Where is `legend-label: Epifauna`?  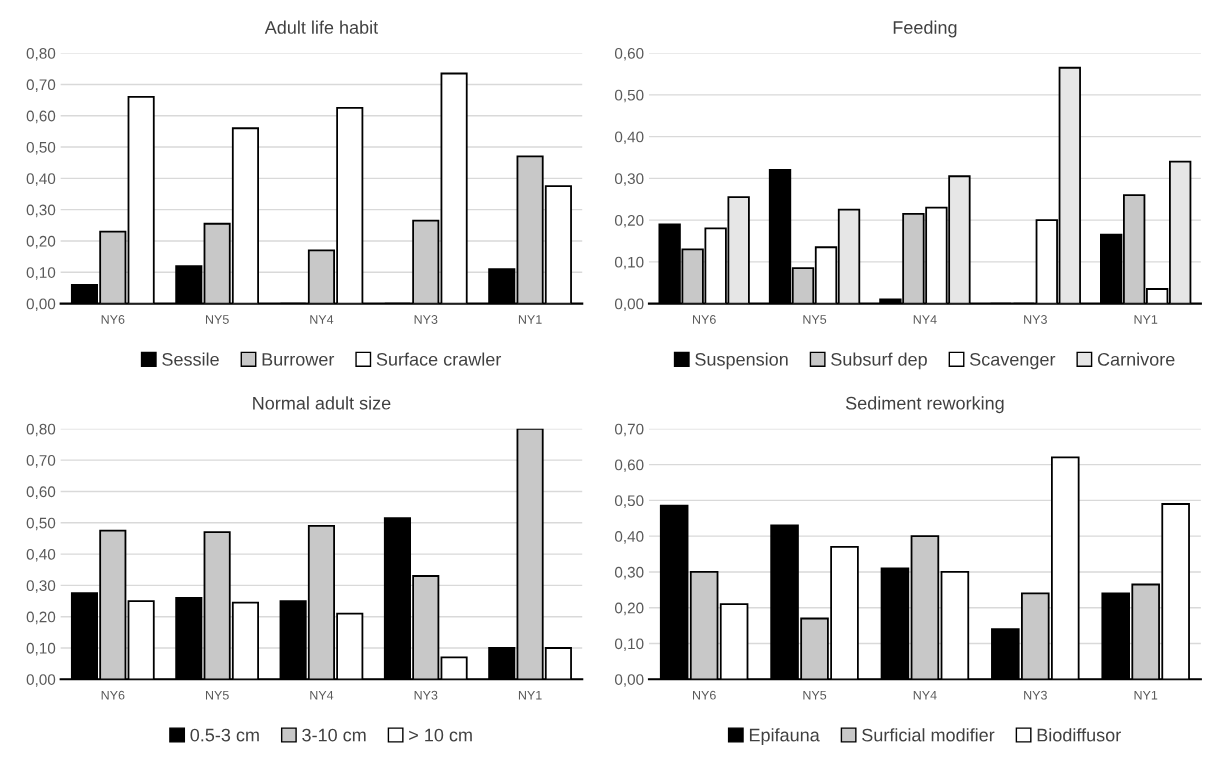
legend-label: Epifauna is located at coordinates (784, 737).